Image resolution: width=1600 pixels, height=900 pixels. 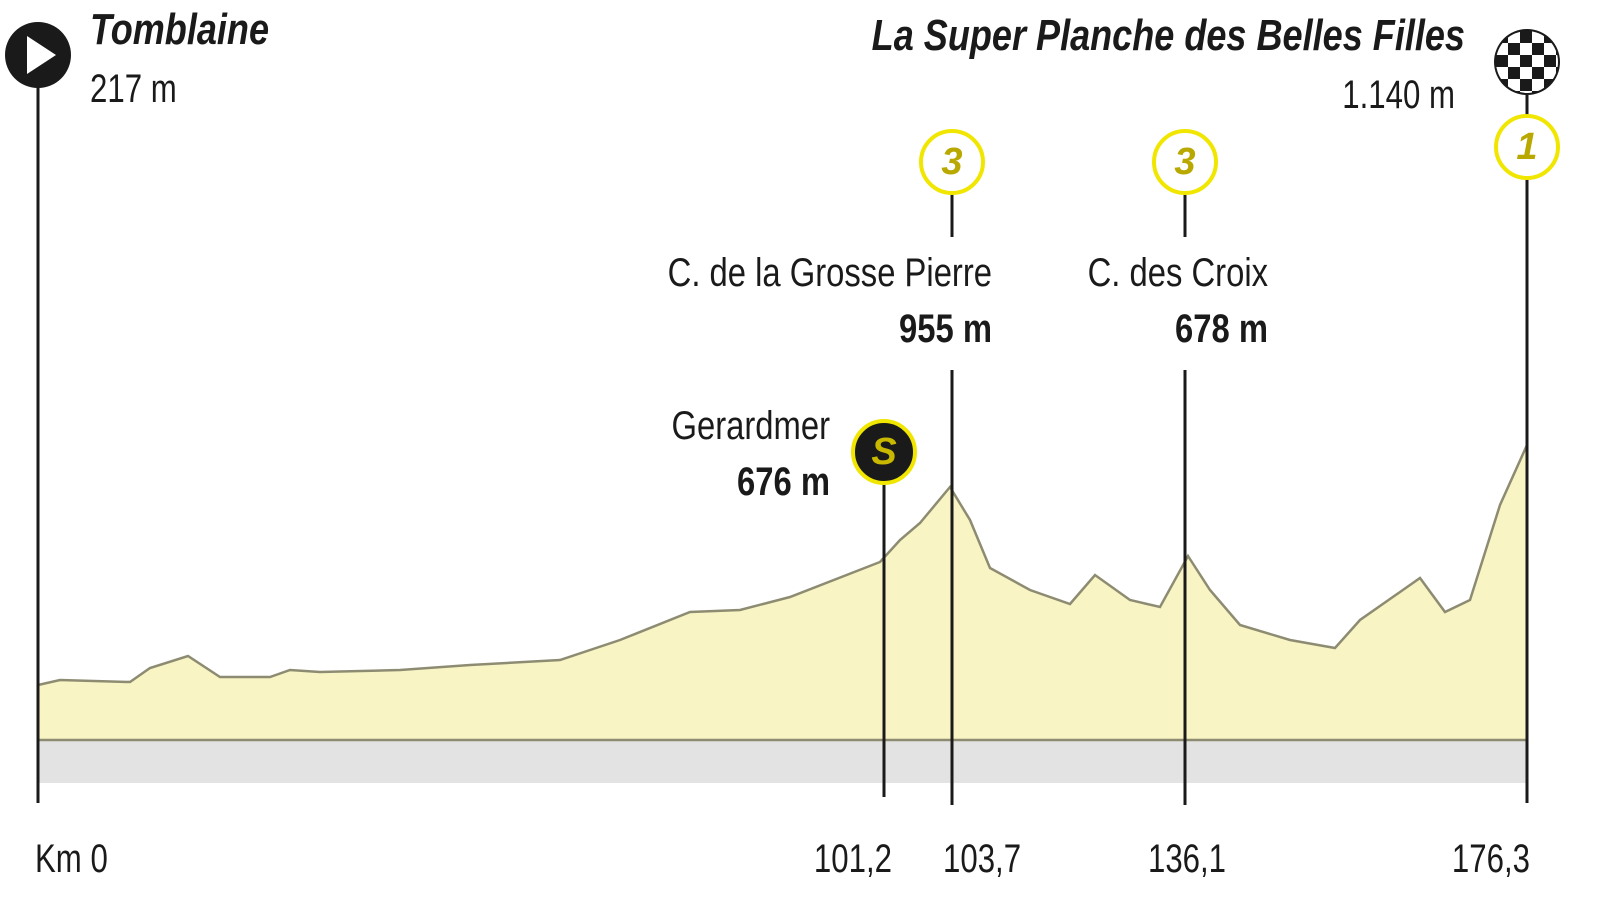 I want to click on km-label: 136,1, so click(x=1187, y=858).